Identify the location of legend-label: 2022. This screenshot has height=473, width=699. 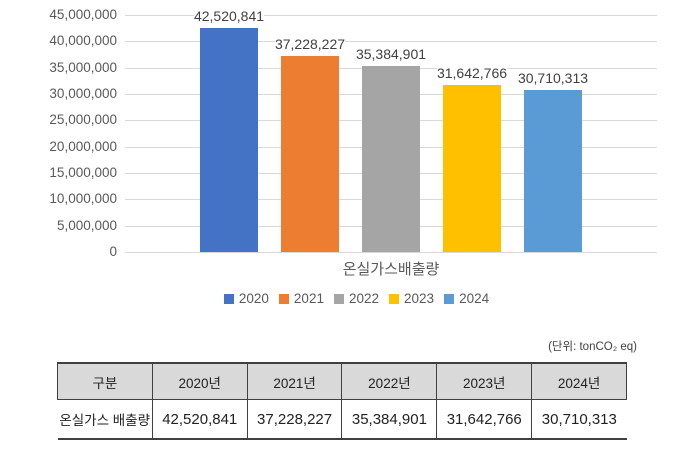
(364, 298).